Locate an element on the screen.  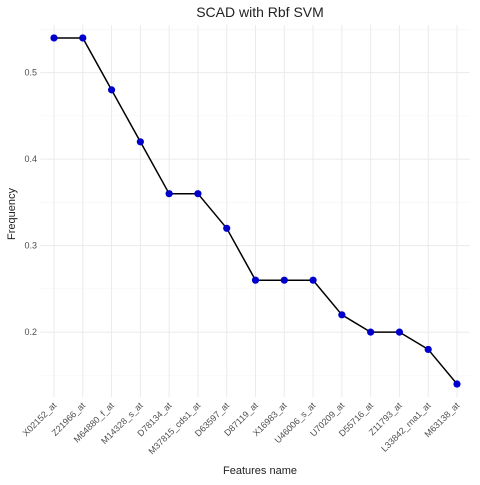
y-tick-label: 0.2 is located at coordinates (30, 332).